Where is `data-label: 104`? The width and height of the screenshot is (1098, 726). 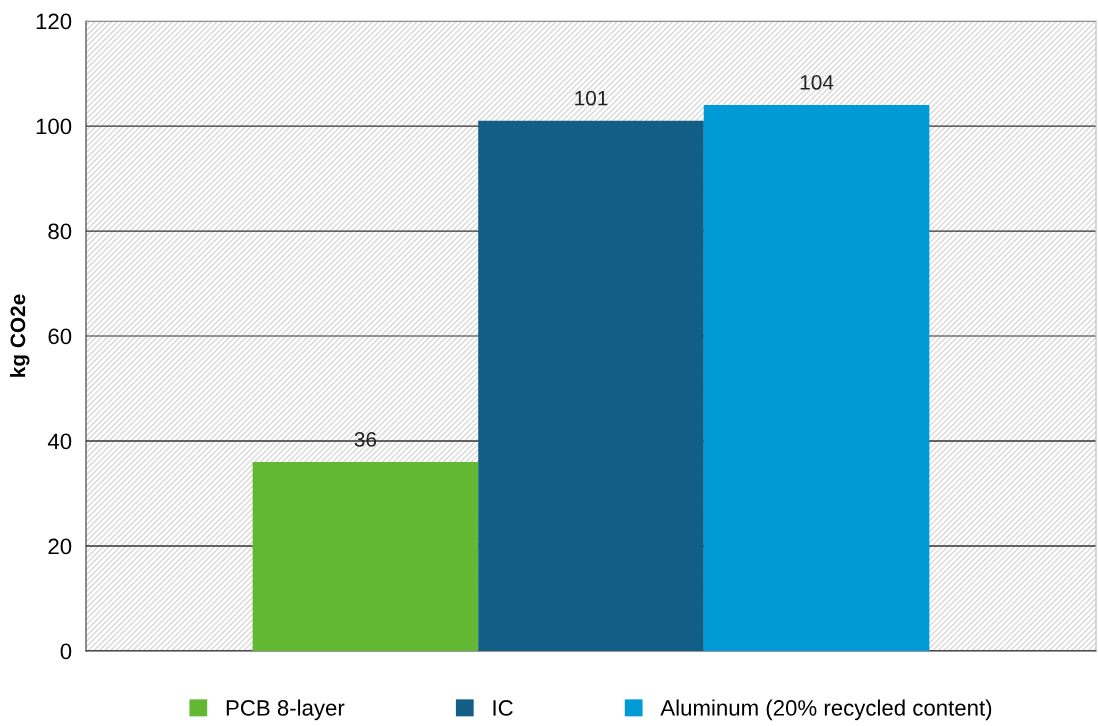
data-label: 104 is located at coordinates (817, 82).